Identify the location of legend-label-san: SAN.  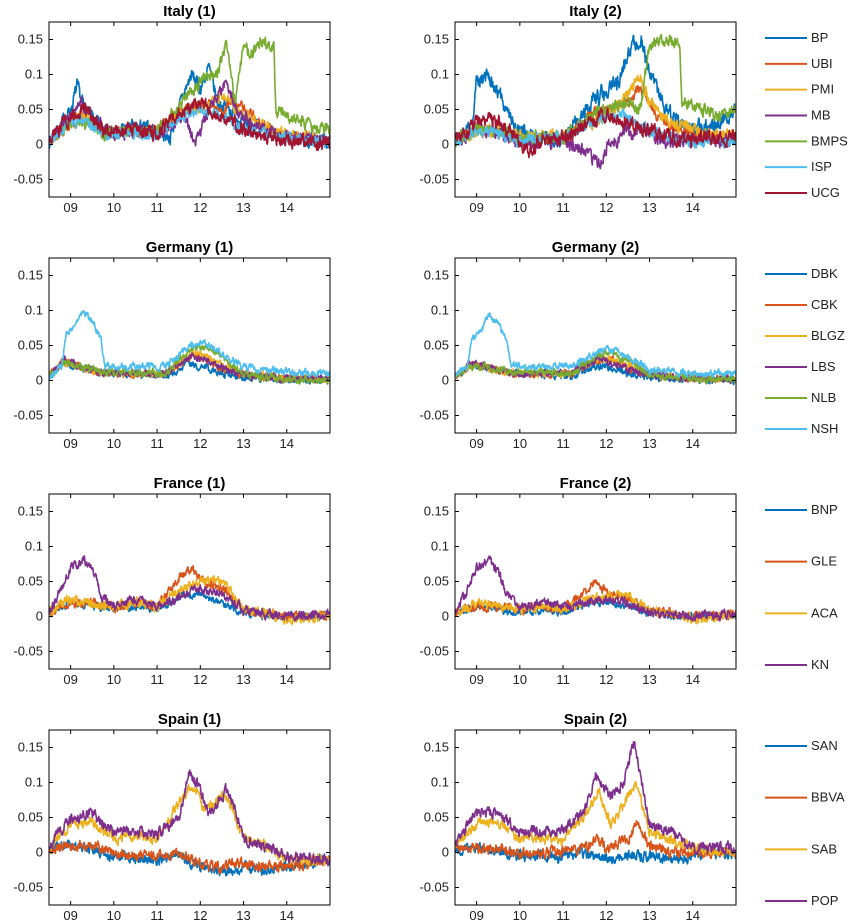
(824, 745).